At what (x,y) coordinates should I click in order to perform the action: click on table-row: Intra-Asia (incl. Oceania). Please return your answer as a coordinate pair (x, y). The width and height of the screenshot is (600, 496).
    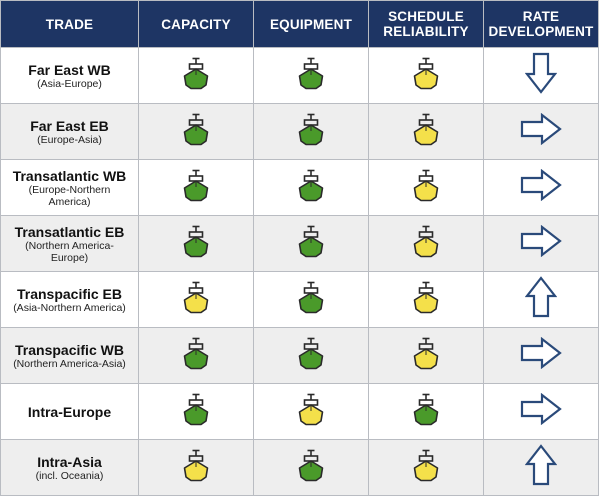
    Looking at the image, I should click on (299, 467).